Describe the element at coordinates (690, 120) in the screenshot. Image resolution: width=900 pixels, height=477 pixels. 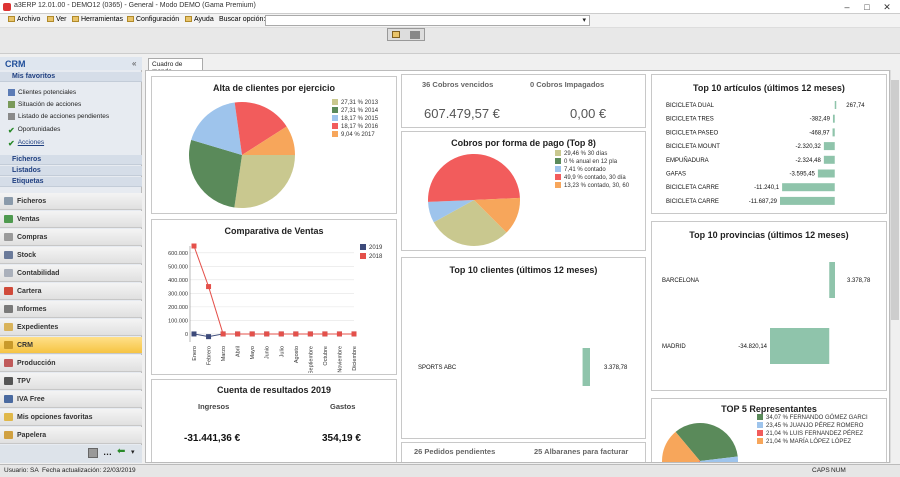
I see `bar-label: BICICLETA TRES` at that location.